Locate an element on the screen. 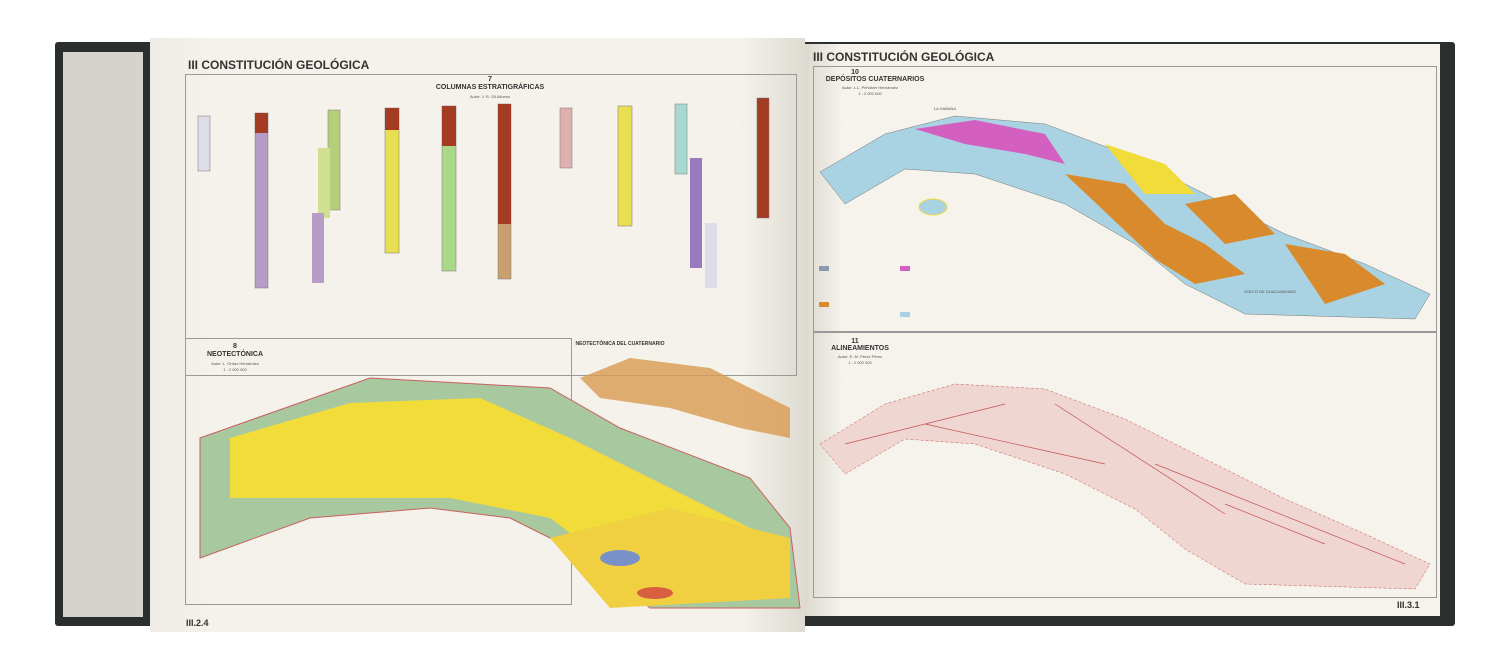 This screenshot has height=671, width=1500. map-title: NEOTECTÓNICA DEL CUATERNARIO is located at coordinates (620, 344).